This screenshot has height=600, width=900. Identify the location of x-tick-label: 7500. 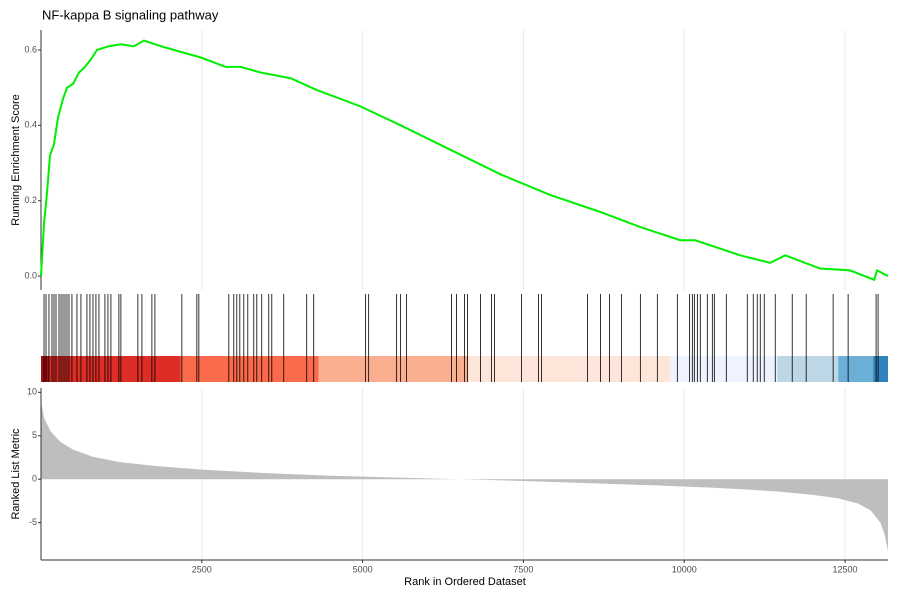
(523, 569).